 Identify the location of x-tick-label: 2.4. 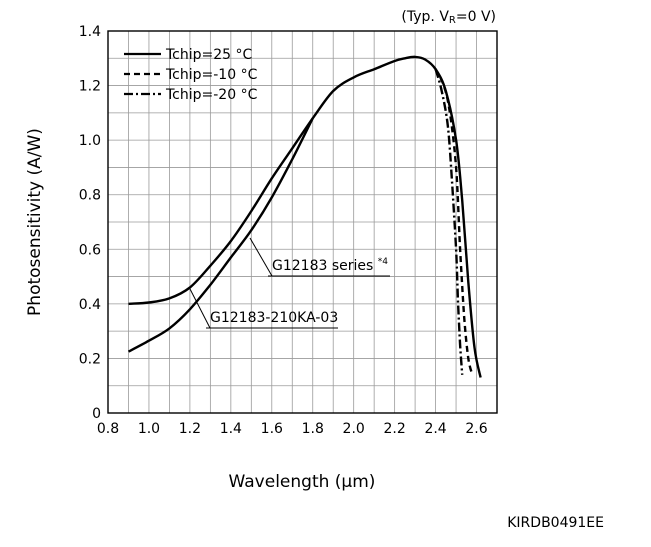
(435, 429).